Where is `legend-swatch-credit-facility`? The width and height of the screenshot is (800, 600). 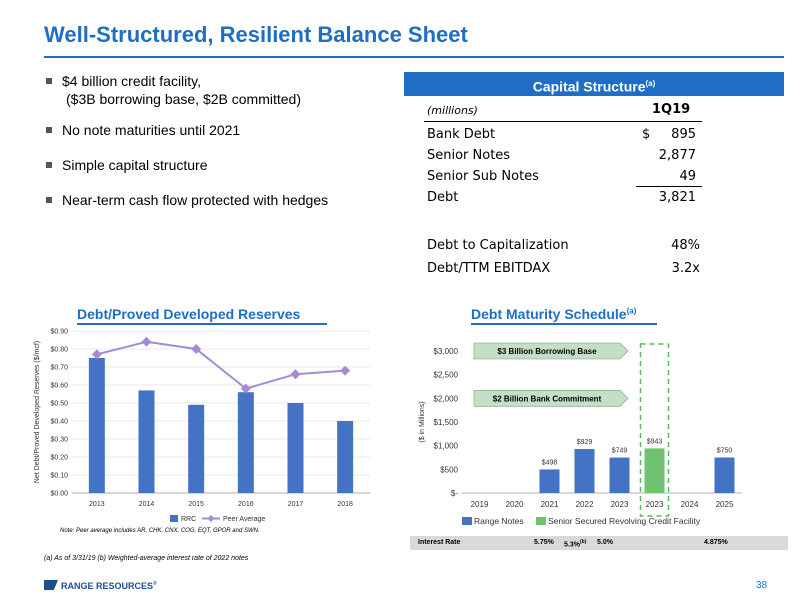 legend-swatch-credit-facility is located at coordinates (541, 521).